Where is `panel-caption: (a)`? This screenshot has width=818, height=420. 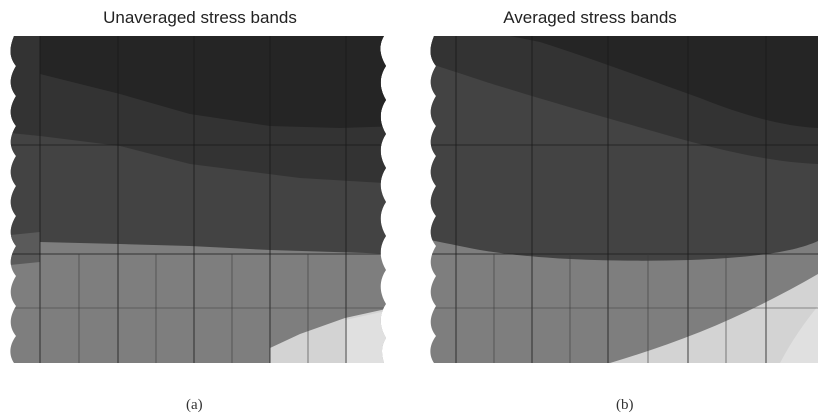
panel-caption: (a) is located at coordinates (194, 405).